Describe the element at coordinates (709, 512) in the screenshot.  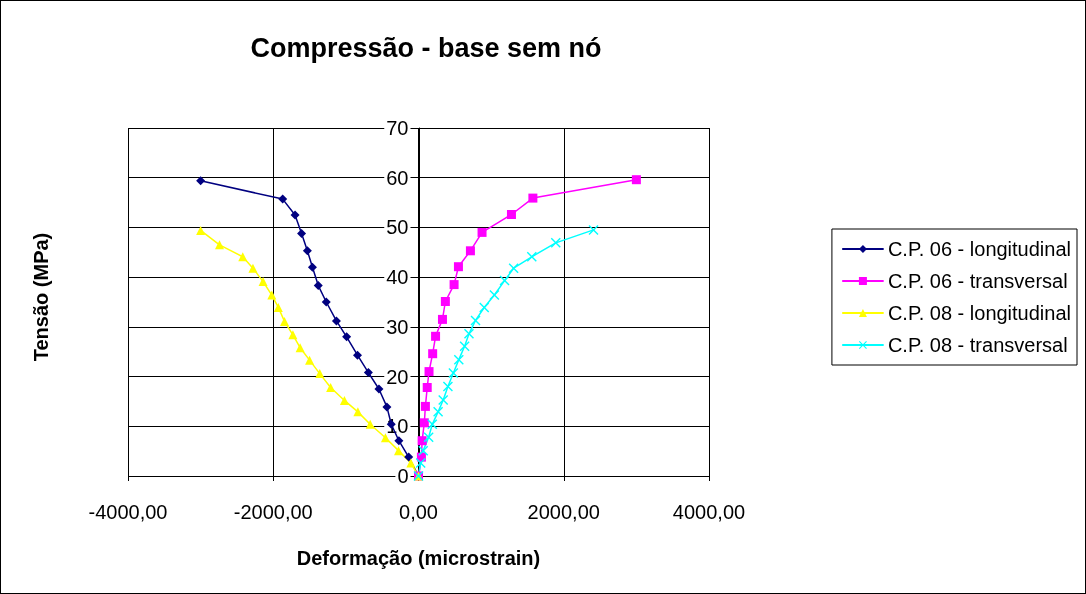
I see `x-tick-label: 4000,00` at that location.